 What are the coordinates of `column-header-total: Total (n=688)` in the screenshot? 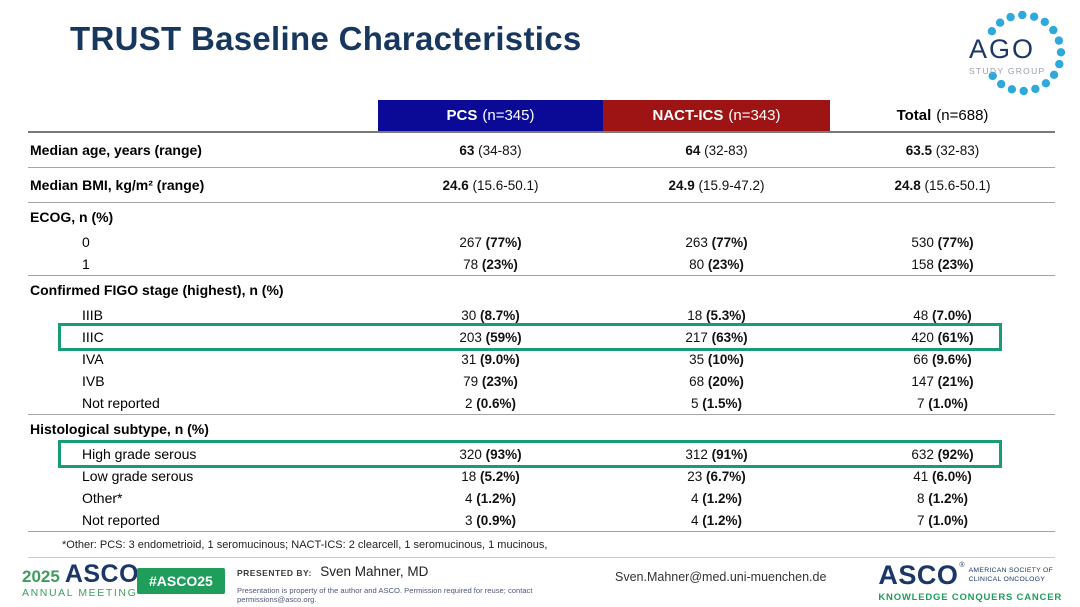 It's located at (942, 115).